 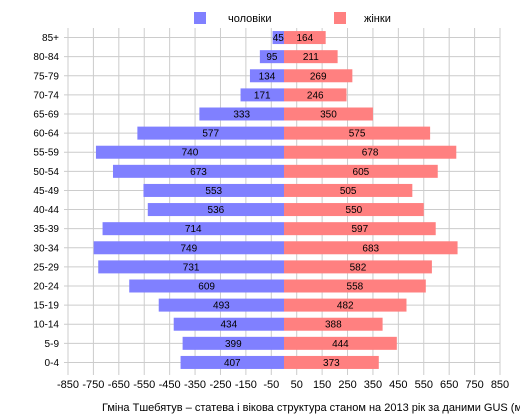 I want to click on bar-value-label-female: 269, so click(x=318, y=76).